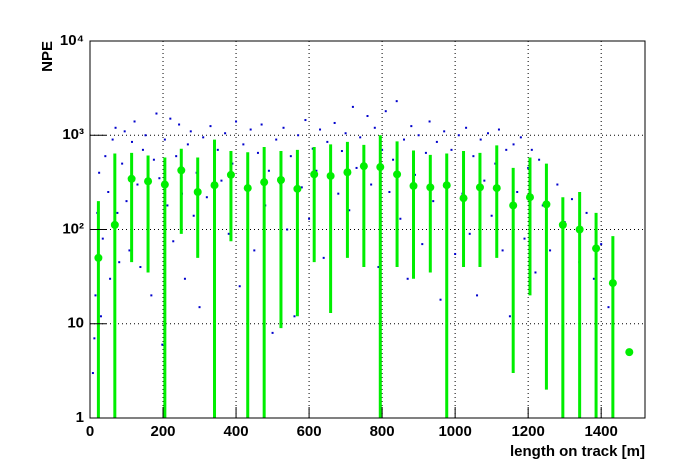  I want to click on x-tick-label: 800, so click(382, 431).